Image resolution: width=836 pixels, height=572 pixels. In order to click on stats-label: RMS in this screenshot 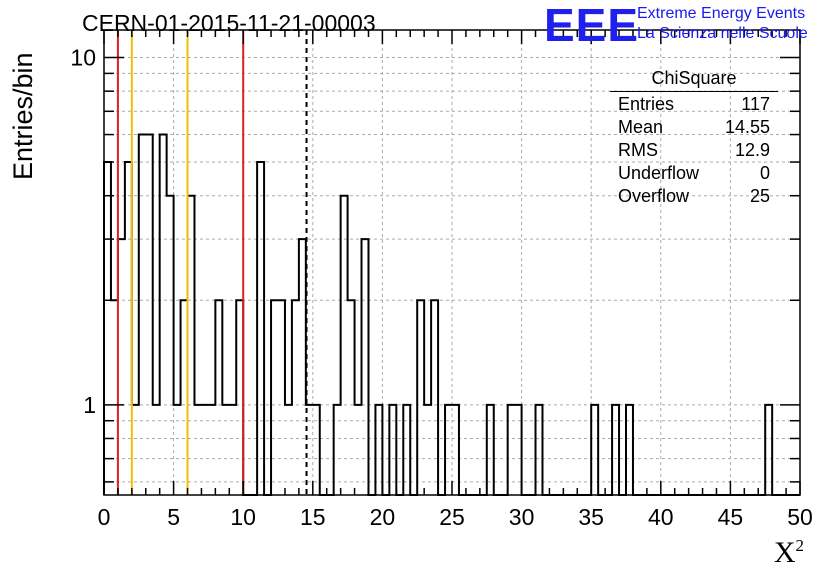, I will do `click(638, 150)`.